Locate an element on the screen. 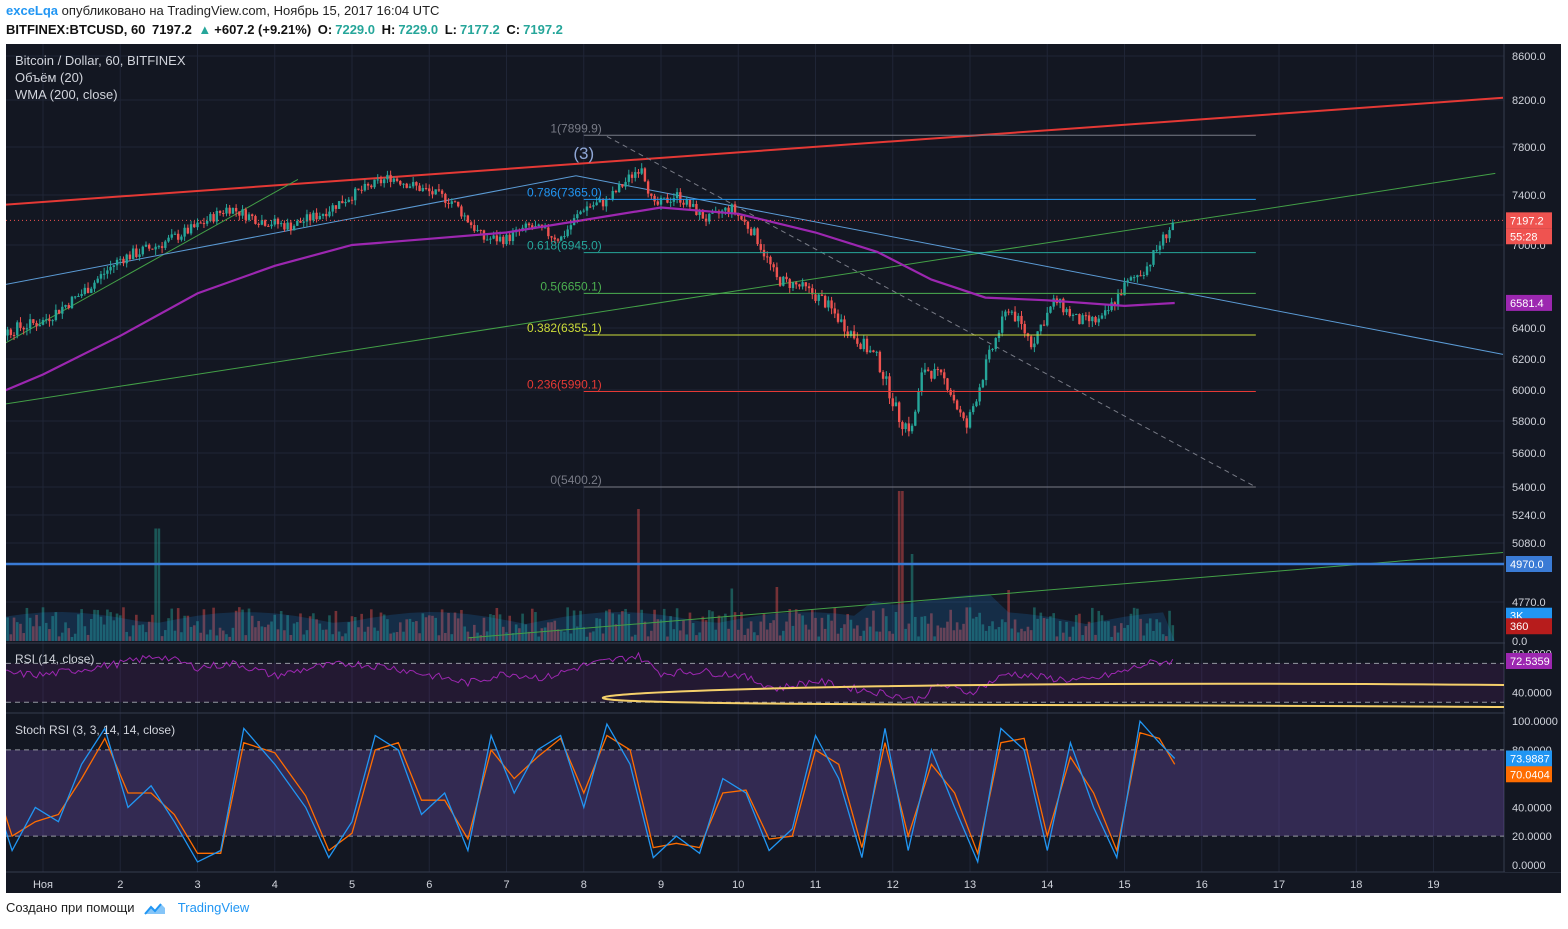 Image resolution: width=1568 pixels, height=929 pixels. author-link: exceLqa is located at coordinates (32, 10).